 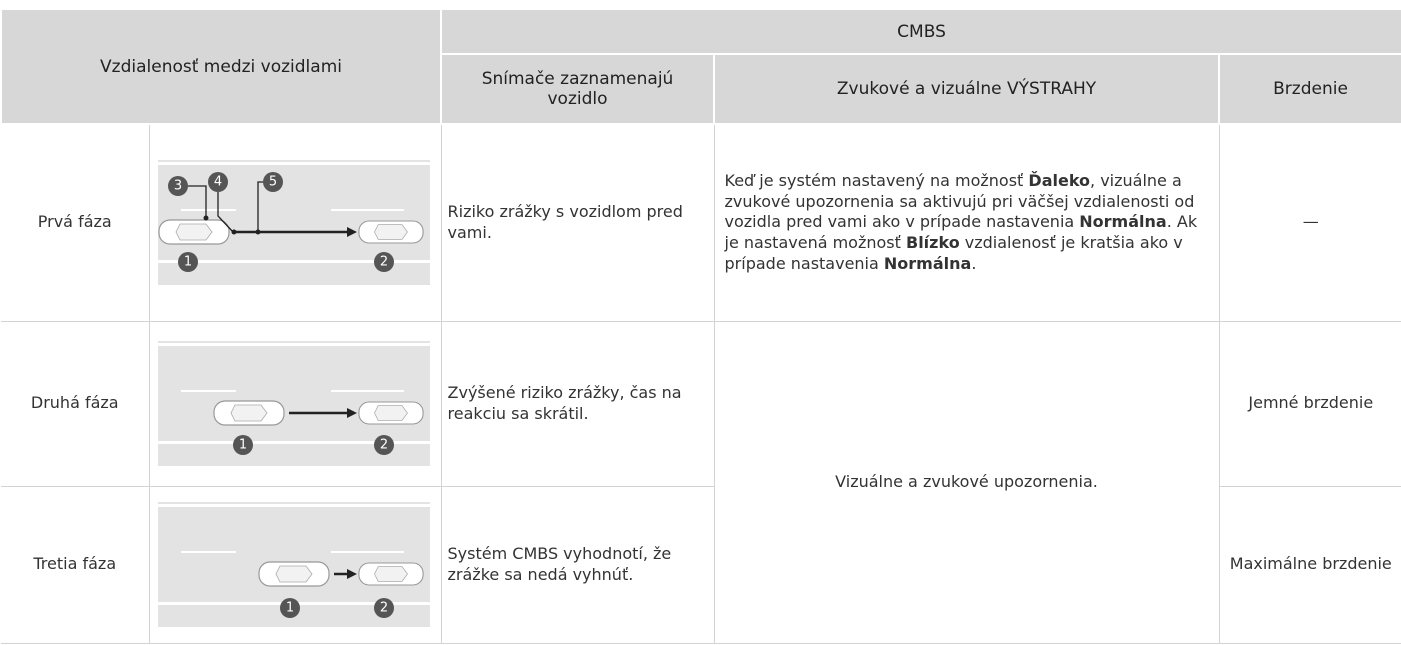 I want to click on emphasis: Blízko, so click(x=933, y=243).